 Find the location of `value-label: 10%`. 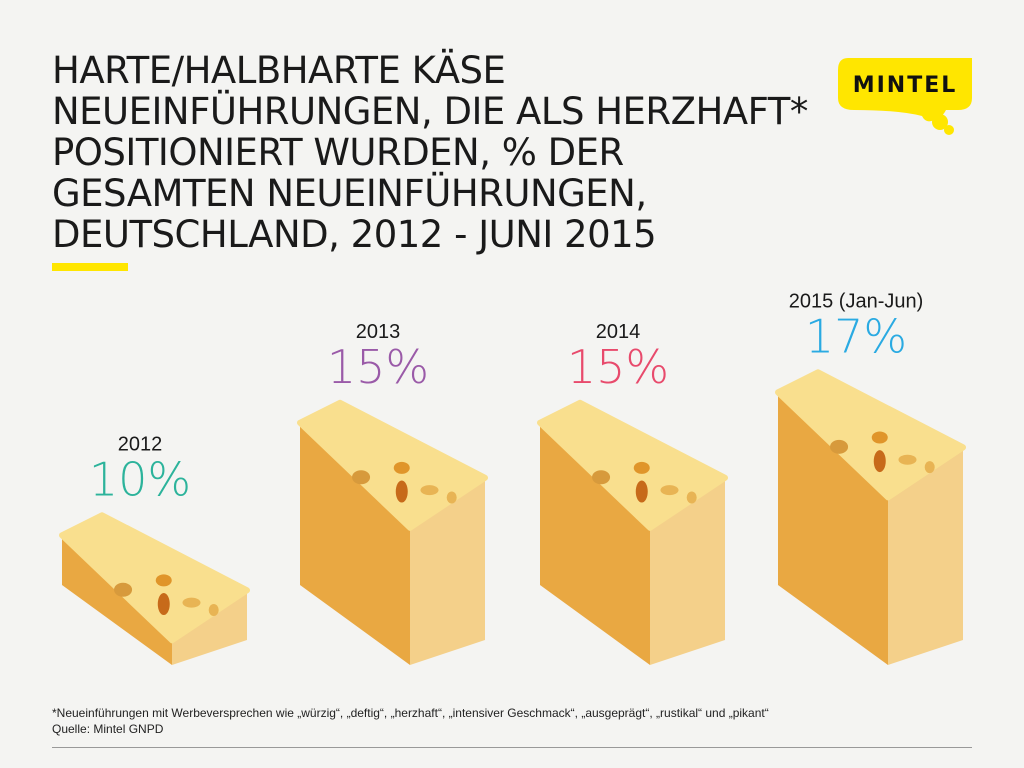

value-label: 10% is located at coordinates (140, 479).